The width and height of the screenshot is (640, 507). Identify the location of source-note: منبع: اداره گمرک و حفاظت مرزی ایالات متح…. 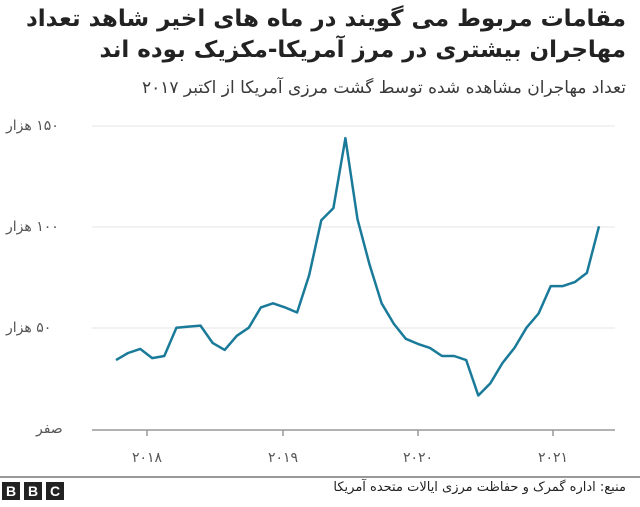
(479, 487).